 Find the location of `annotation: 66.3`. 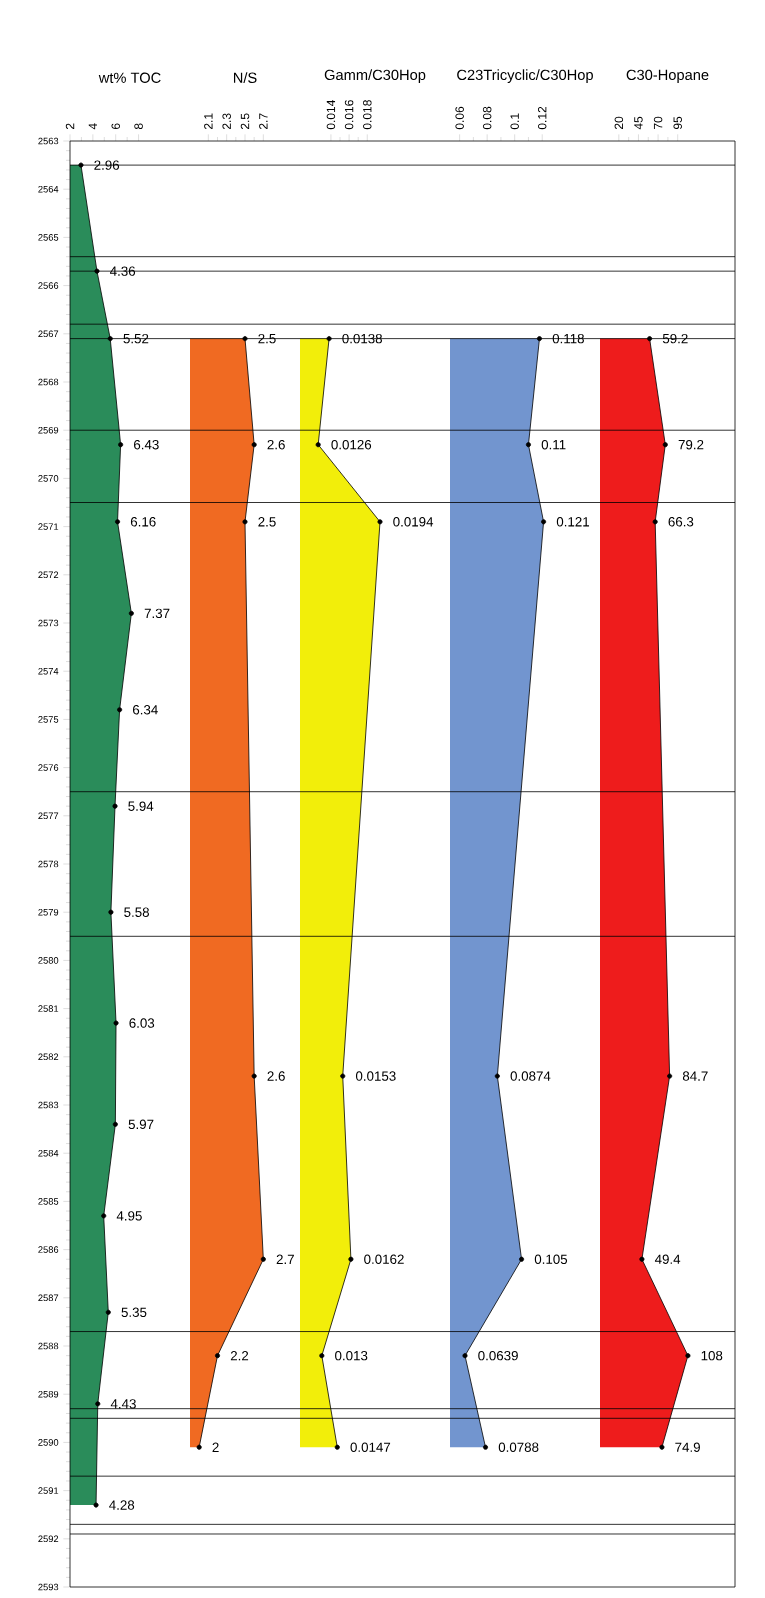

annotation: 66.3 is located at coordinates (681, 522).